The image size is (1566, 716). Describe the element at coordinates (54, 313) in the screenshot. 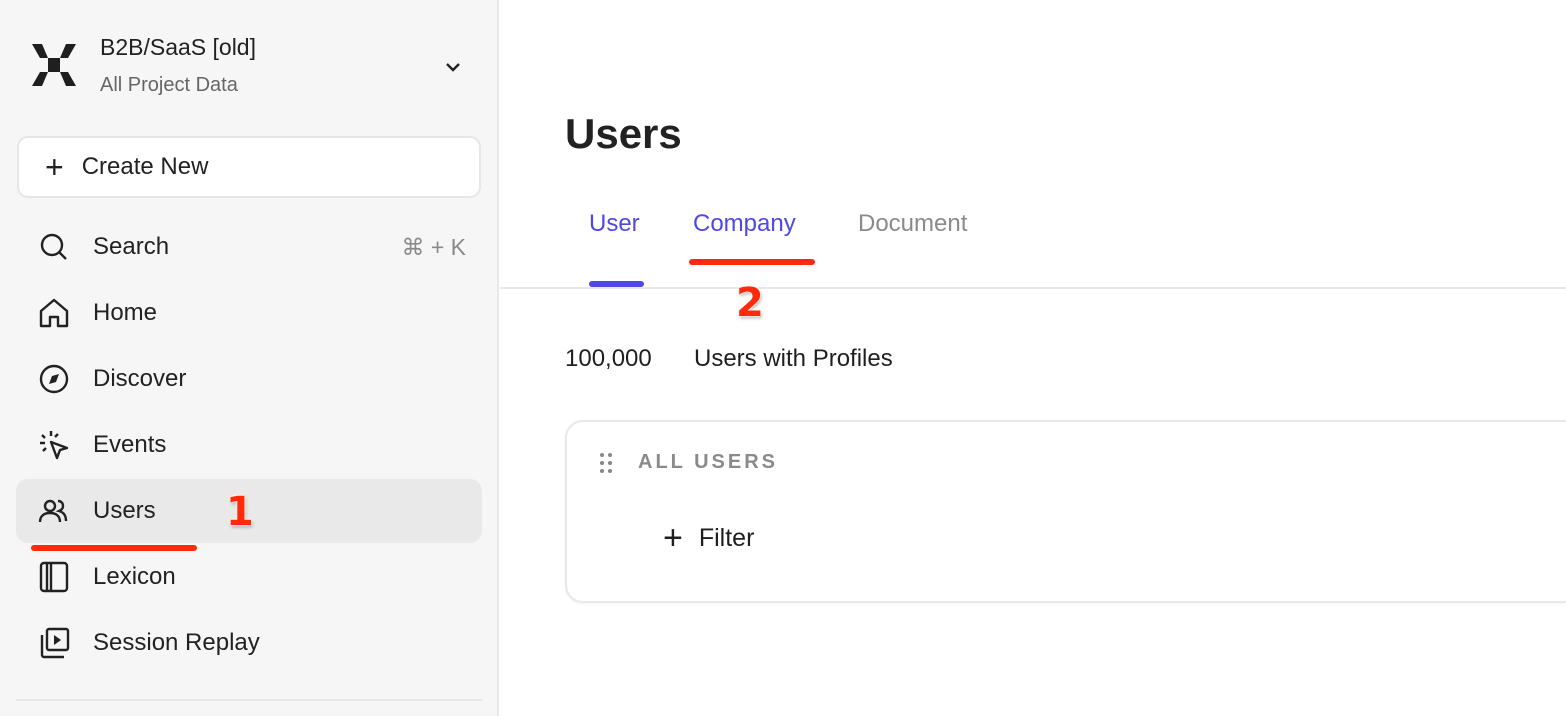

I see `home-icon` at that location.